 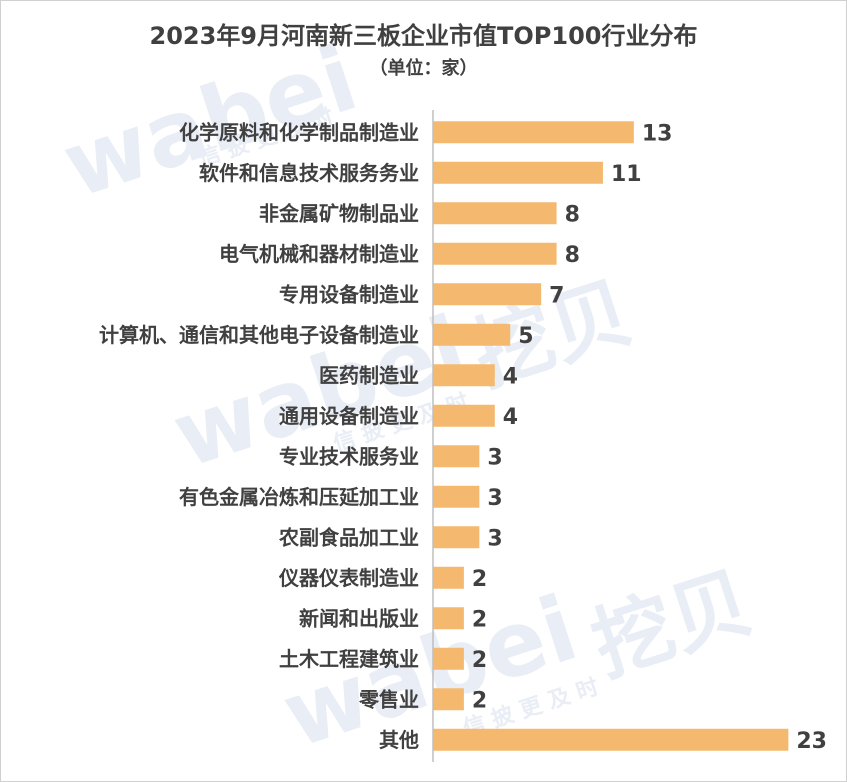 What do you see at coordinates (349, 294) in the screenshot?
I see `category-label: 专用设备制造业` at bounding box center [349, 294].